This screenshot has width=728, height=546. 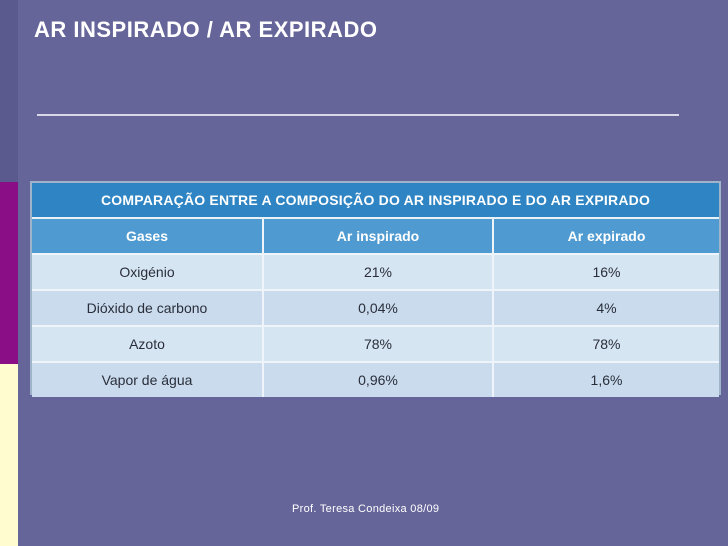 What do you see at coordinates (606, 308) in the screenshot?
I see `expired-value-cell: 4%` at bounding box center [606, 308].